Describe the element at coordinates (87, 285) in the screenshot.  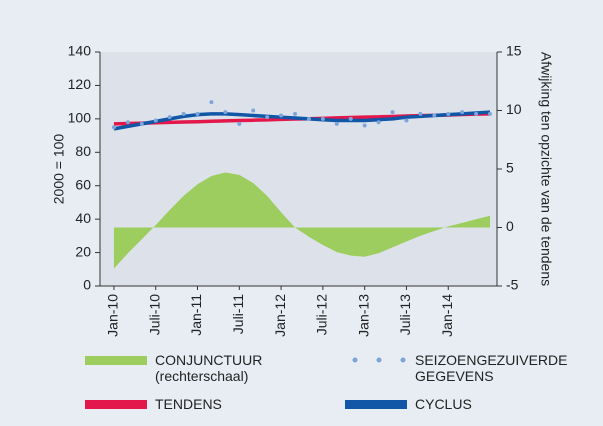
I see `y-tick-label: 0` at that location.